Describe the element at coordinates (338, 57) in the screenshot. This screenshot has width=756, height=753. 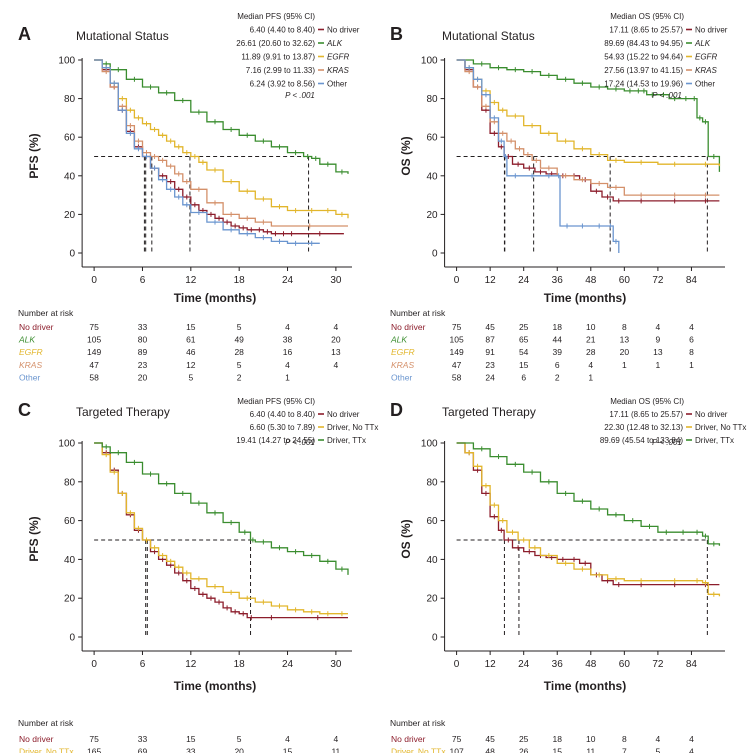
I see `legend-label: EGFR` at that location.